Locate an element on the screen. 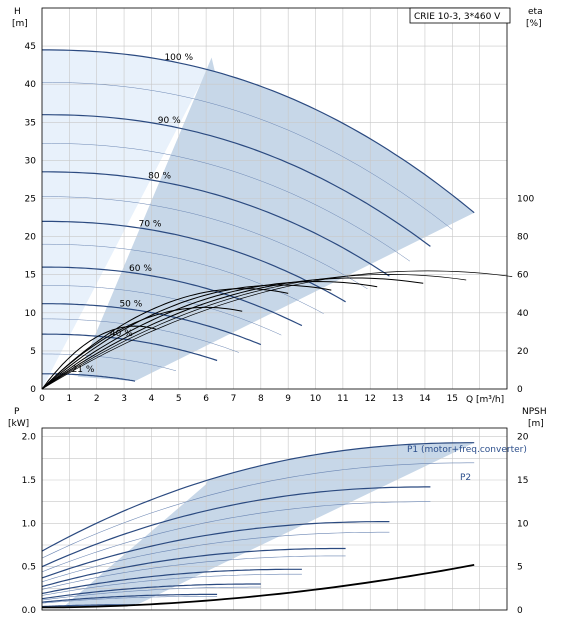  speed-label: 80 % is located at coordinates (159, 176).